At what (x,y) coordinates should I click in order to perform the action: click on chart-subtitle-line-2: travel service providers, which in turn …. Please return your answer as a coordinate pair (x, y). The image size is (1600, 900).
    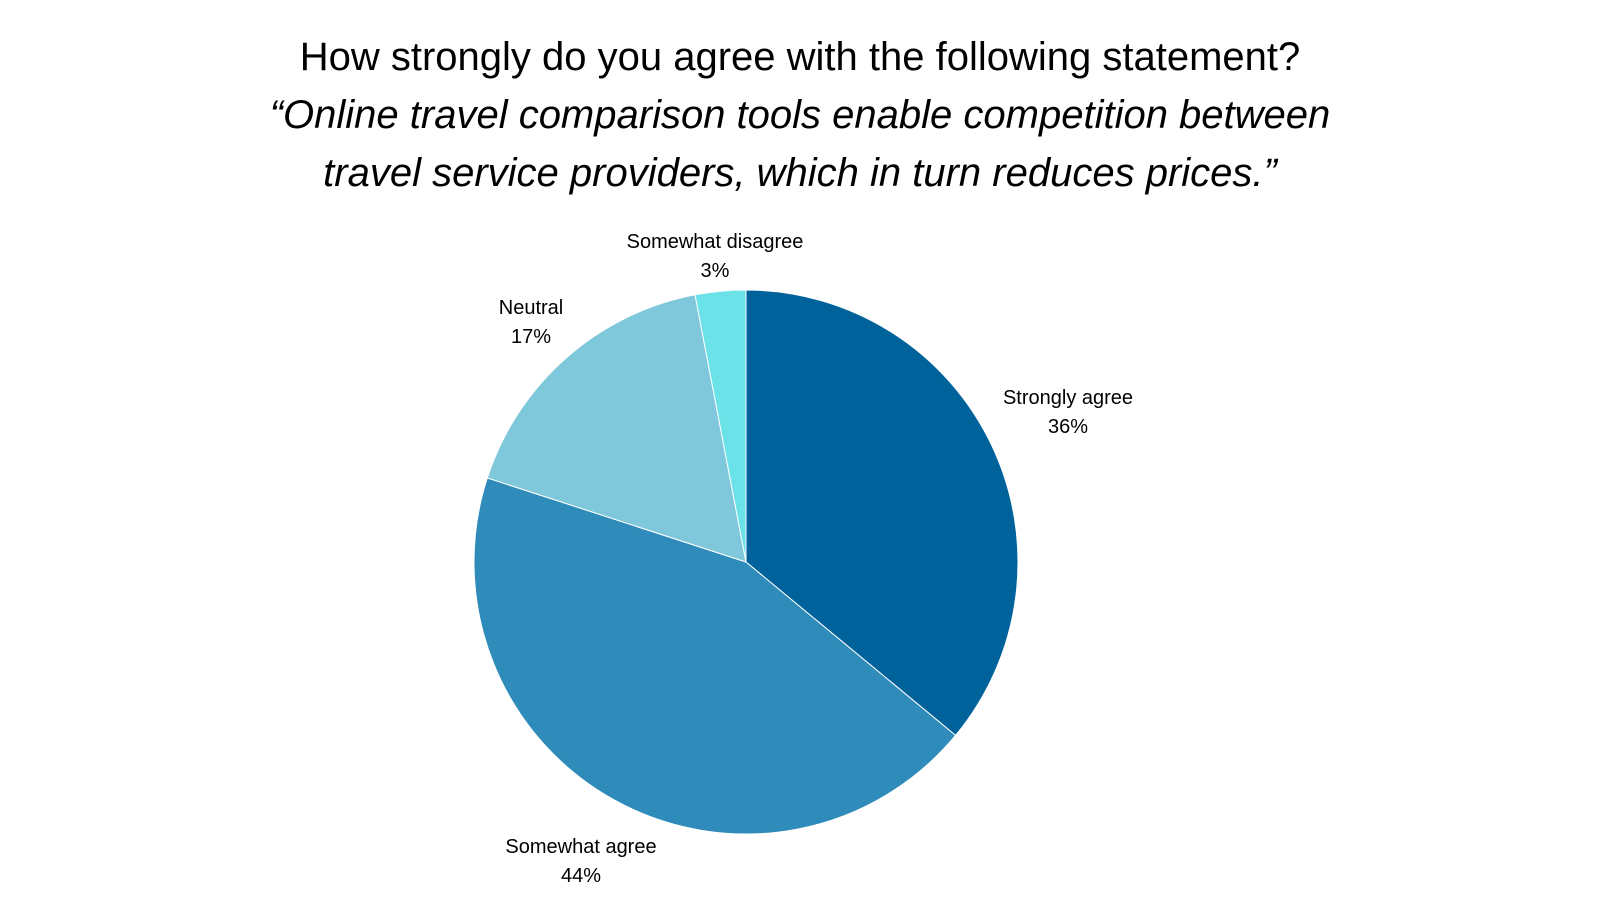
    Looking at the image, I should click on (800, 173).